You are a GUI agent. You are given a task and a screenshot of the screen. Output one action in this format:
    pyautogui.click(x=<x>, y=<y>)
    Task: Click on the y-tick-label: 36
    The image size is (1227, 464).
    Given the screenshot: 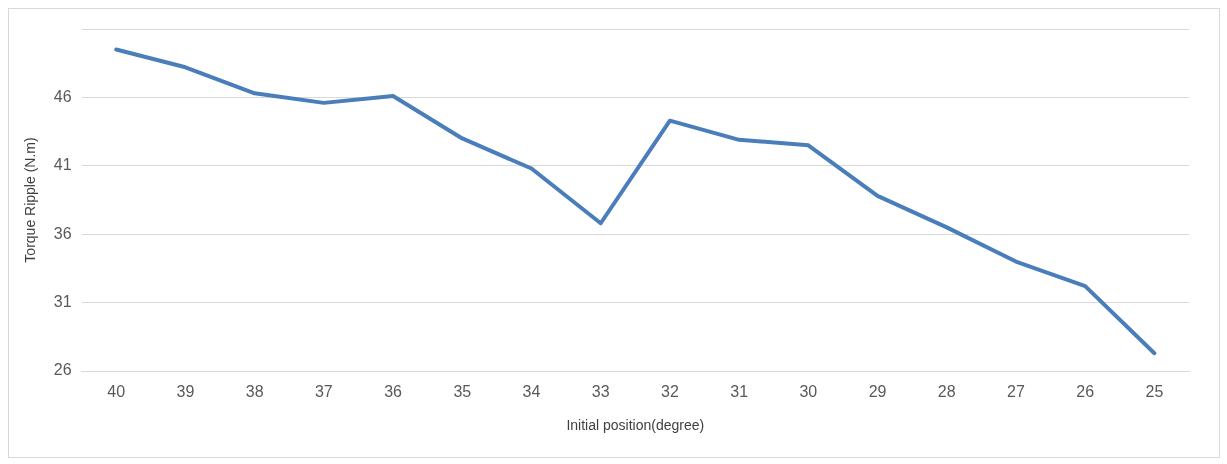 What is the action you would take?
    pyautogui.click(x=62, y=233)
    